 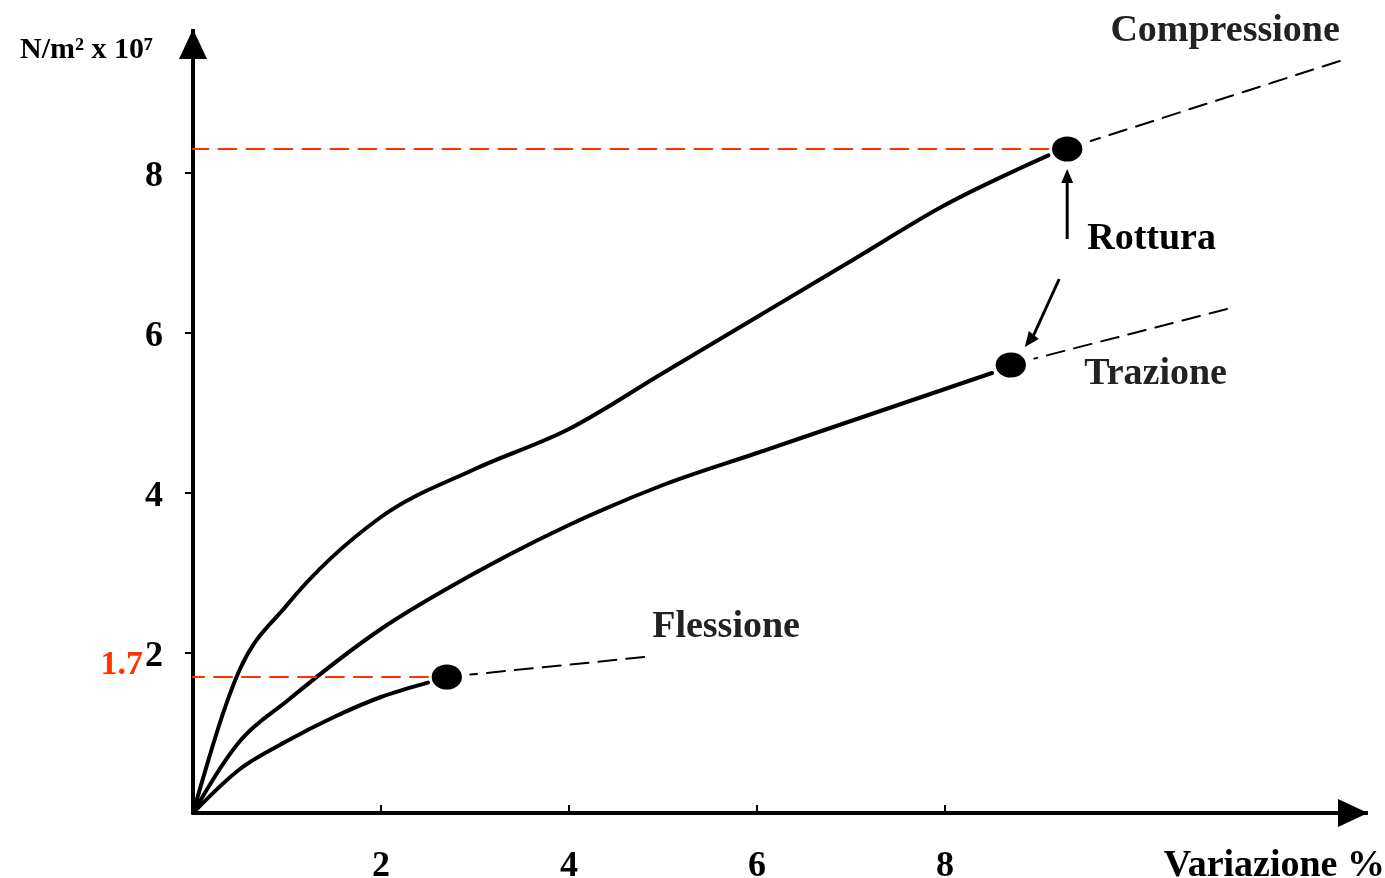 What do you see at coordinates (1225, 28) in the screenshot?
I see `series-label: Compressione` at bounding box center [1225, 28].